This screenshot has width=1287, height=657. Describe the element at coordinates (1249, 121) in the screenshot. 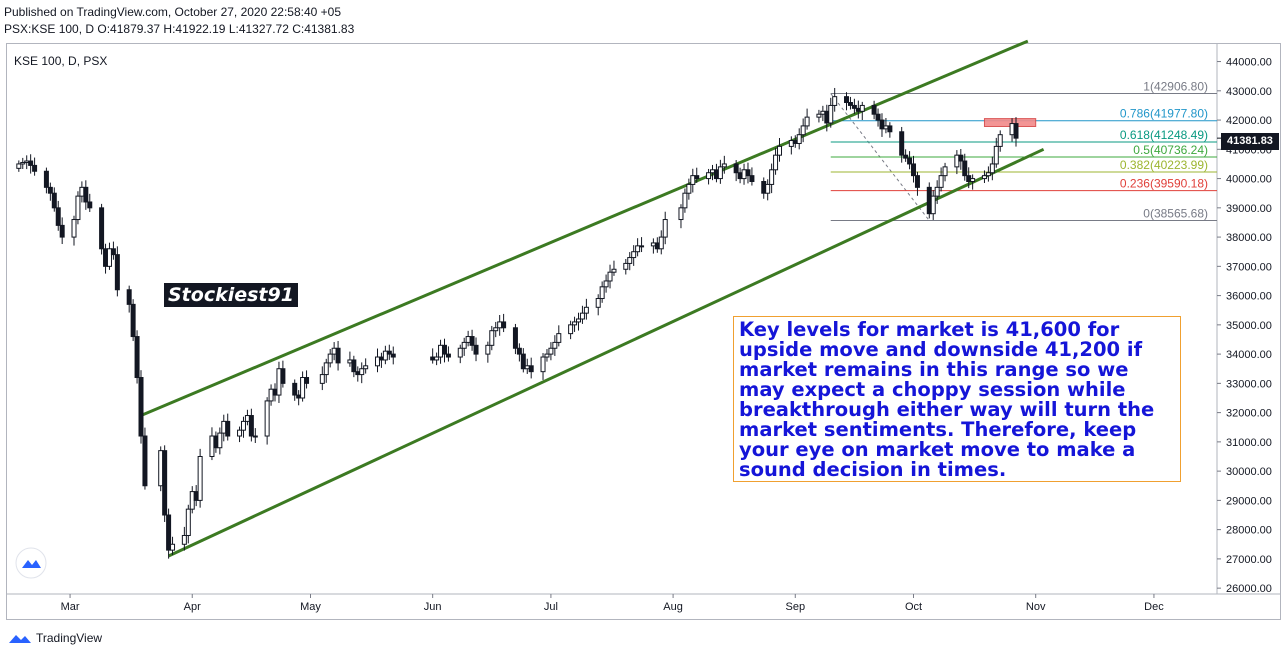

I see `y-tick-label: 42000.00` at that location.